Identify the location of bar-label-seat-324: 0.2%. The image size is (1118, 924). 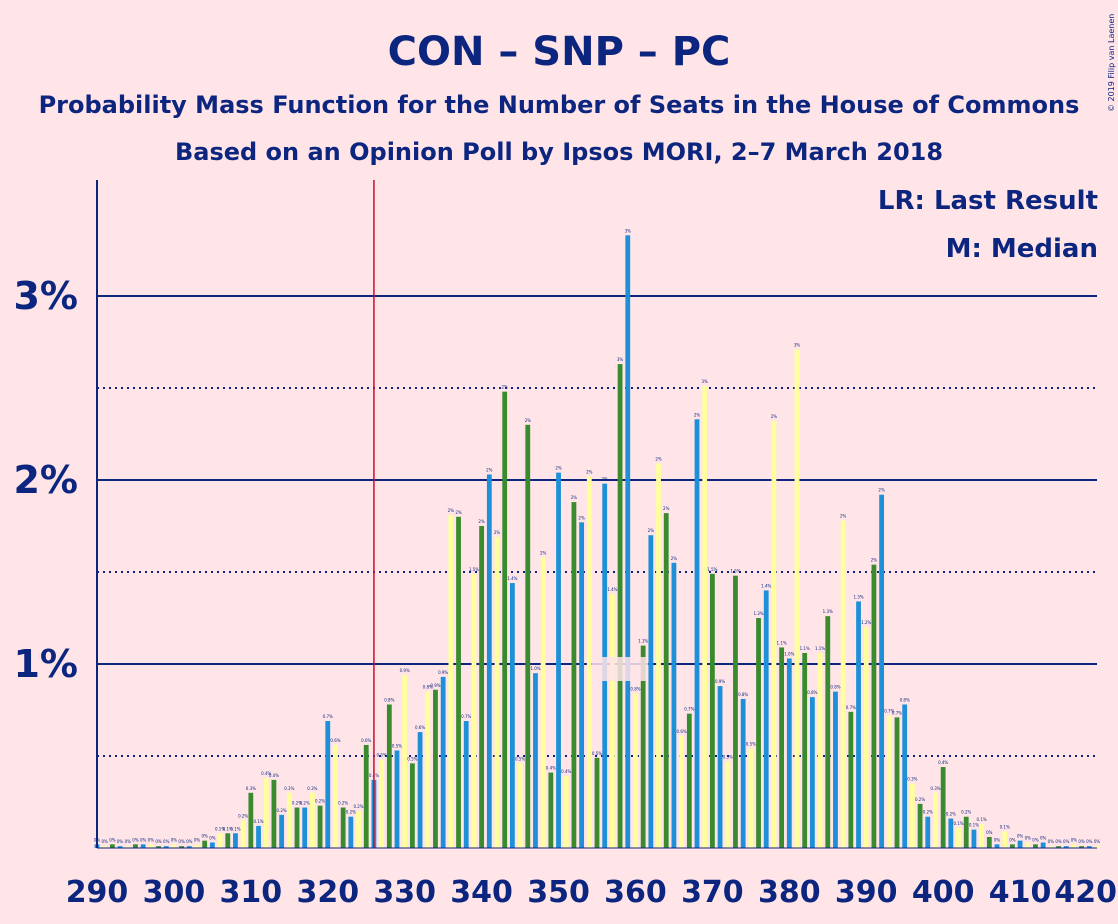
(358, 806).